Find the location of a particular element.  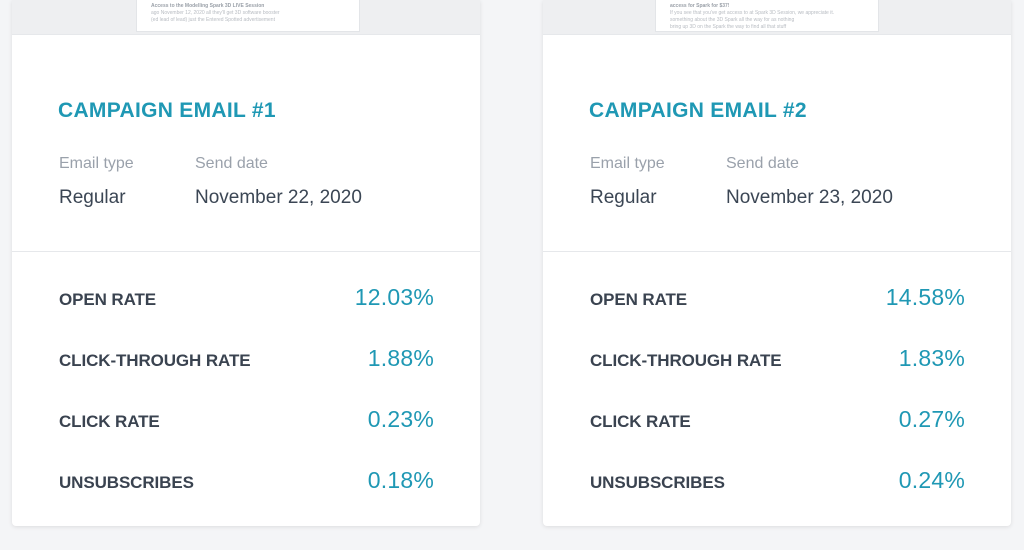

stat-row-click-rate: CLICK RATE 0.27% is located at coordinates (777, 421).